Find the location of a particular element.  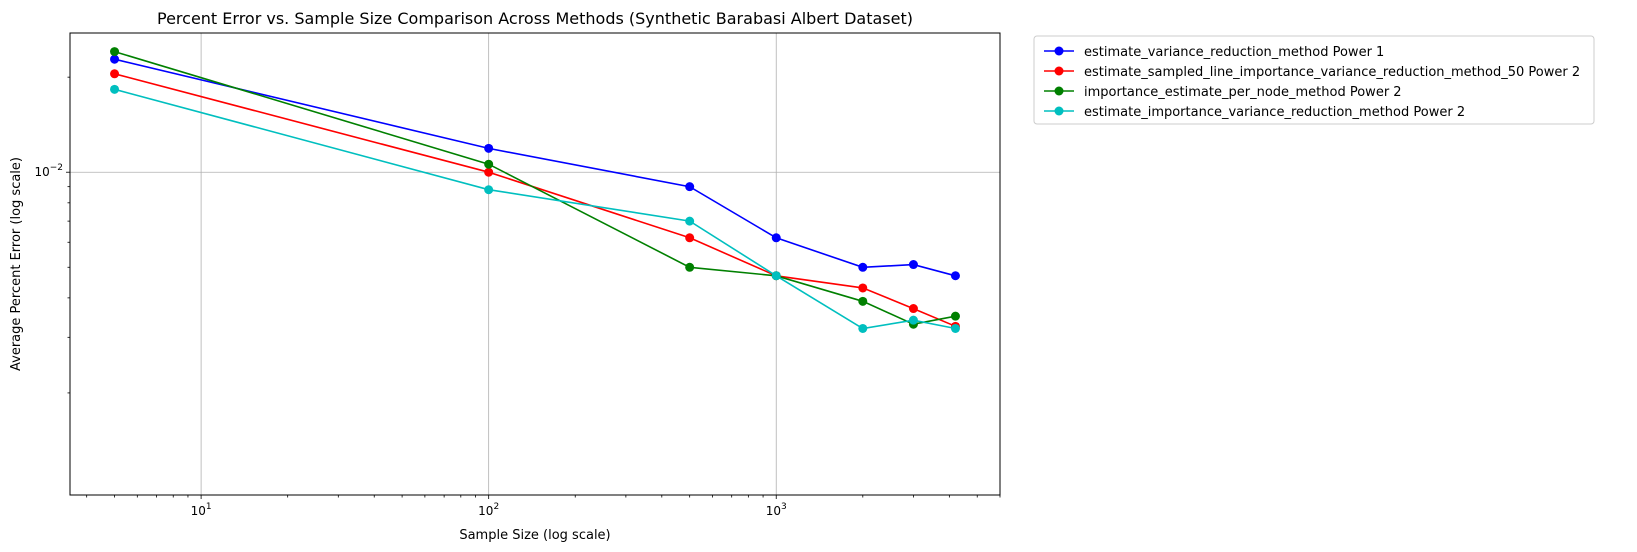

x-tick-label: 10¹ is located at coordinates (201, 510).